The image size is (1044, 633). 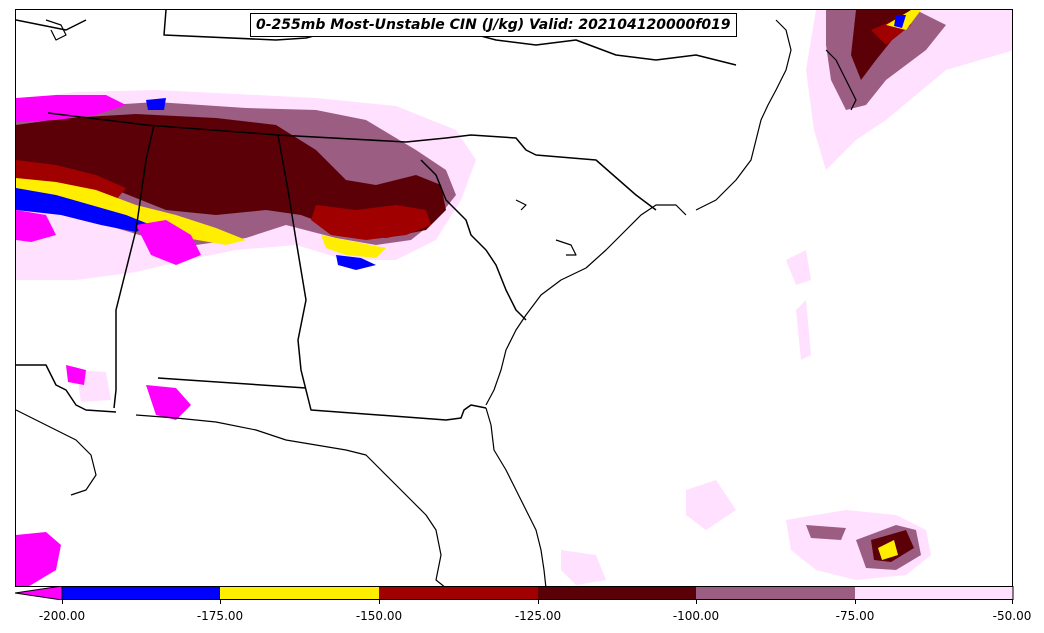 I want to click on colorbar-tick-label: -75.00, so click(x=855, y=616).